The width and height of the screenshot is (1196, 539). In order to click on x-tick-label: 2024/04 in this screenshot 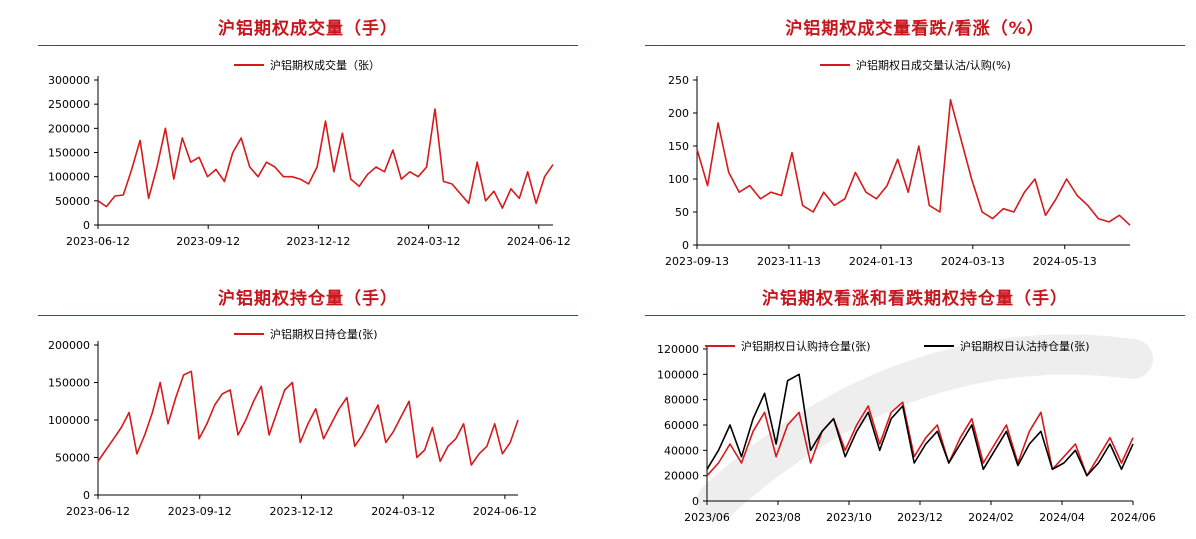, I will do `click(1062, 517)`.